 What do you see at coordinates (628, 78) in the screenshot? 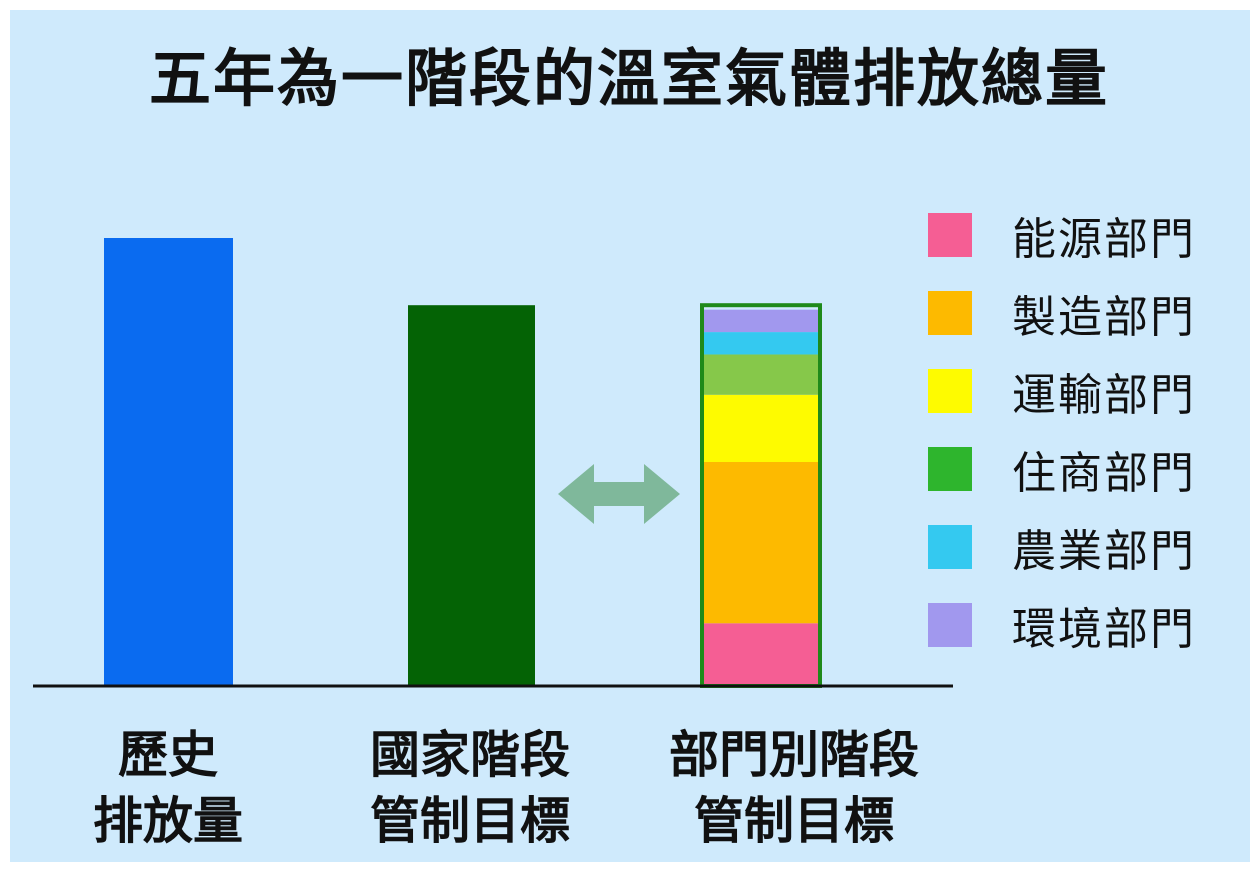
I see `chart-title: 五年為一階段的溫室氣體排放總量` at bounding box center [628, 78].